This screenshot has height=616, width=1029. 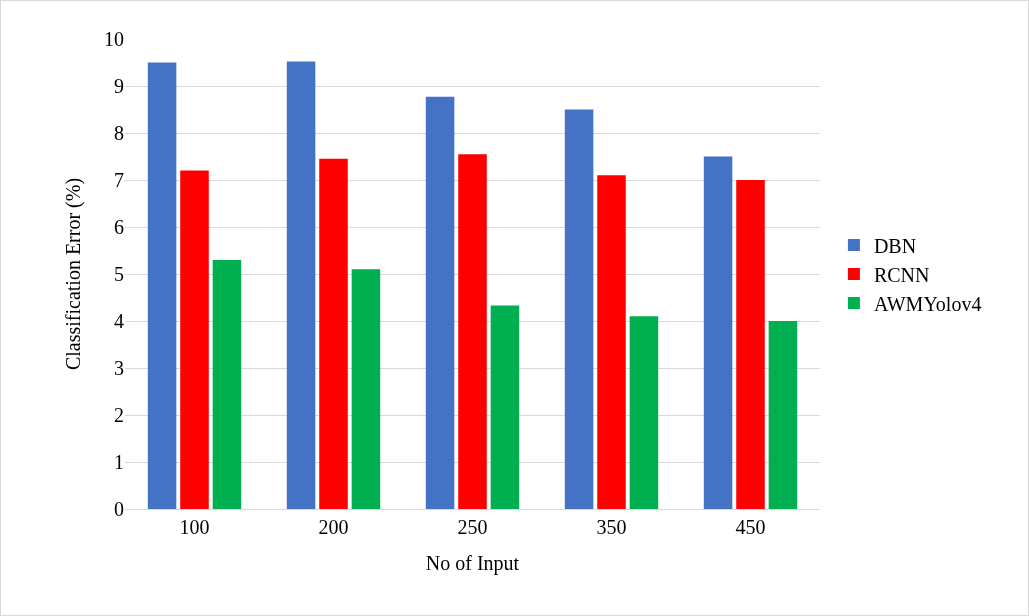 I want to click on x-tick-label: 100, so click(x=194, y=527).